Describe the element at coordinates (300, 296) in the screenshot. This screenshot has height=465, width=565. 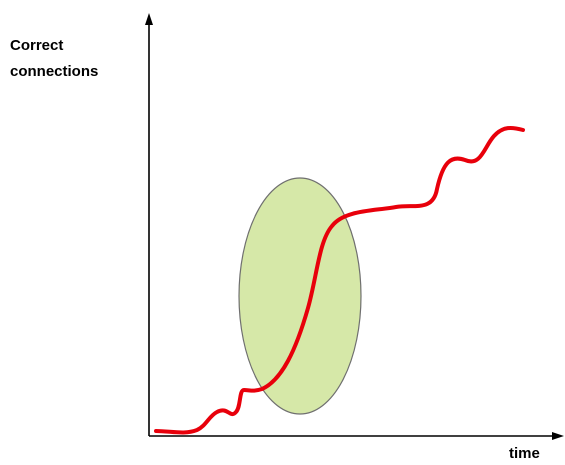
I see `highlight-ellipse` at that location.